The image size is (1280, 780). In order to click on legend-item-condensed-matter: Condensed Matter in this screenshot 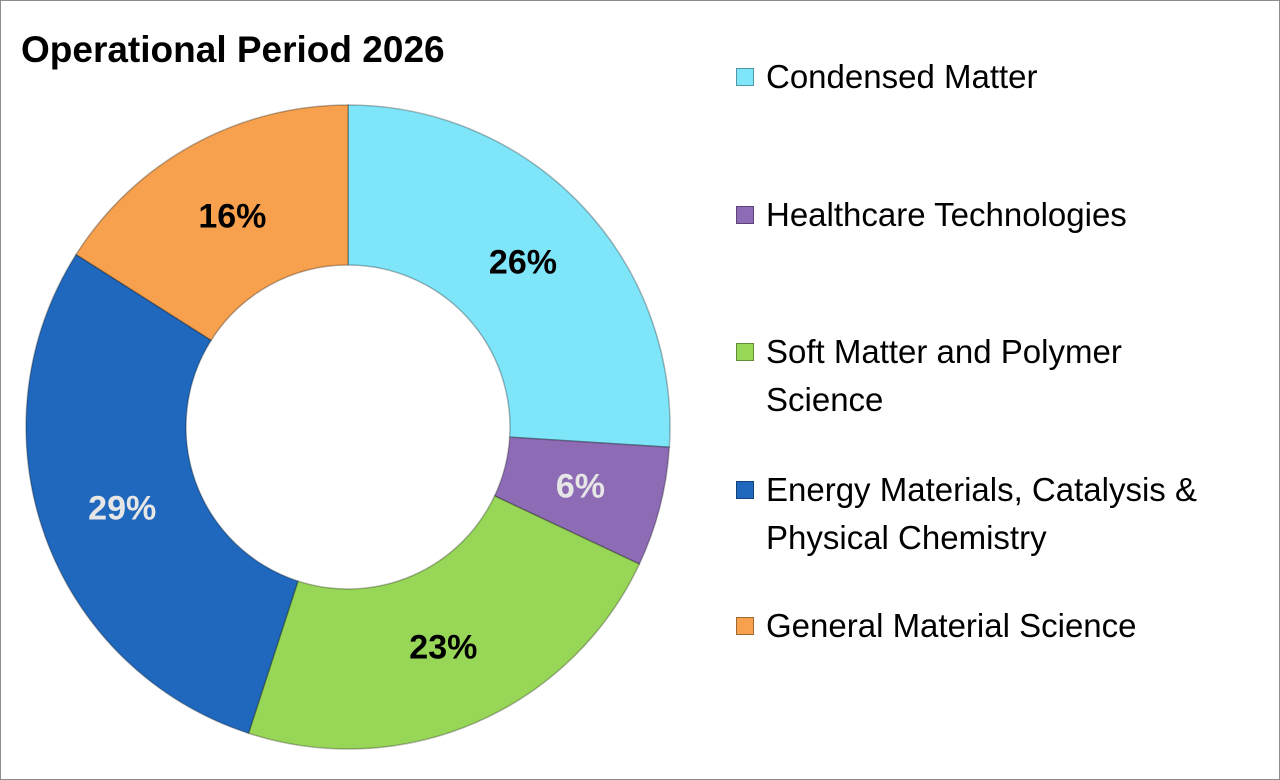, I will do `click(976, 77)`.